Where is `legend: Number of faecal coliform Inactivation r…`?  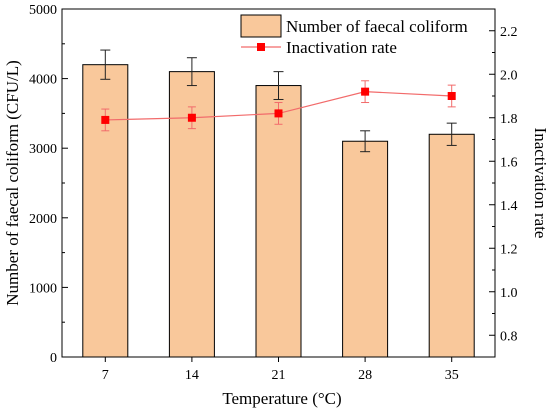
legend: Number of faecal coliform Inactivation r… is located at coordinates (354, 35).